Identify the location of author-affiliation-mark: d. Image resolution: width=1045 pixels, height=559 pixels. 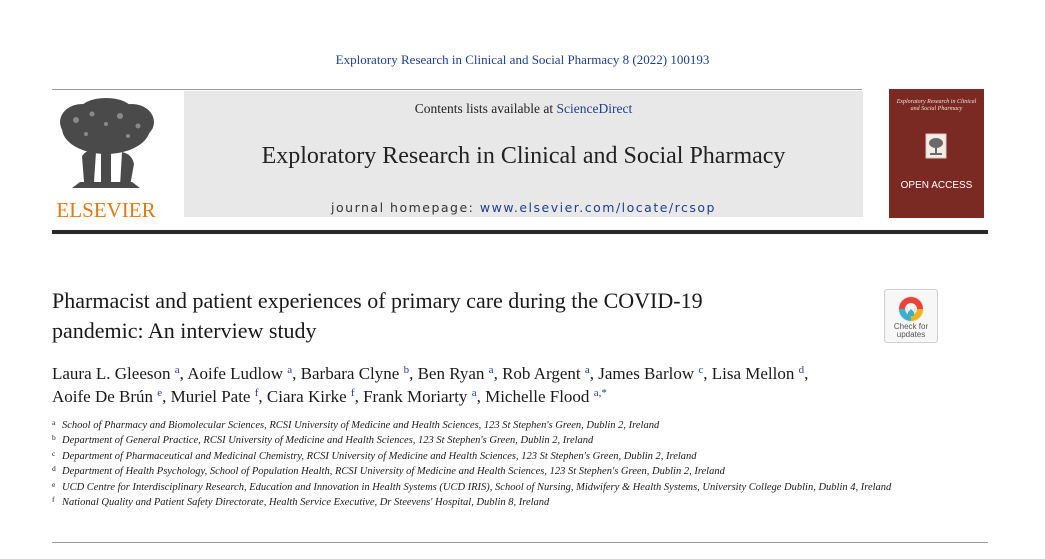
(801, 370).